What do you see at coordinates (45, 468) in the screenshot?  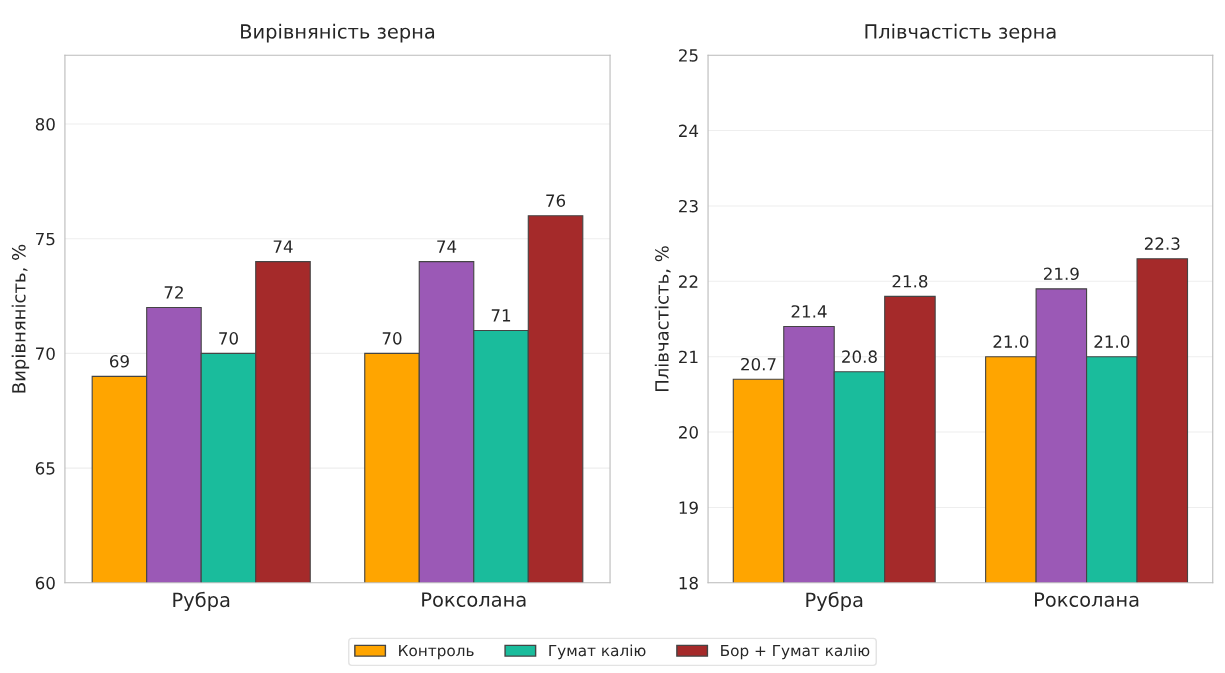 I see `y-tick-label: 65` at bounding box center [45, 468].